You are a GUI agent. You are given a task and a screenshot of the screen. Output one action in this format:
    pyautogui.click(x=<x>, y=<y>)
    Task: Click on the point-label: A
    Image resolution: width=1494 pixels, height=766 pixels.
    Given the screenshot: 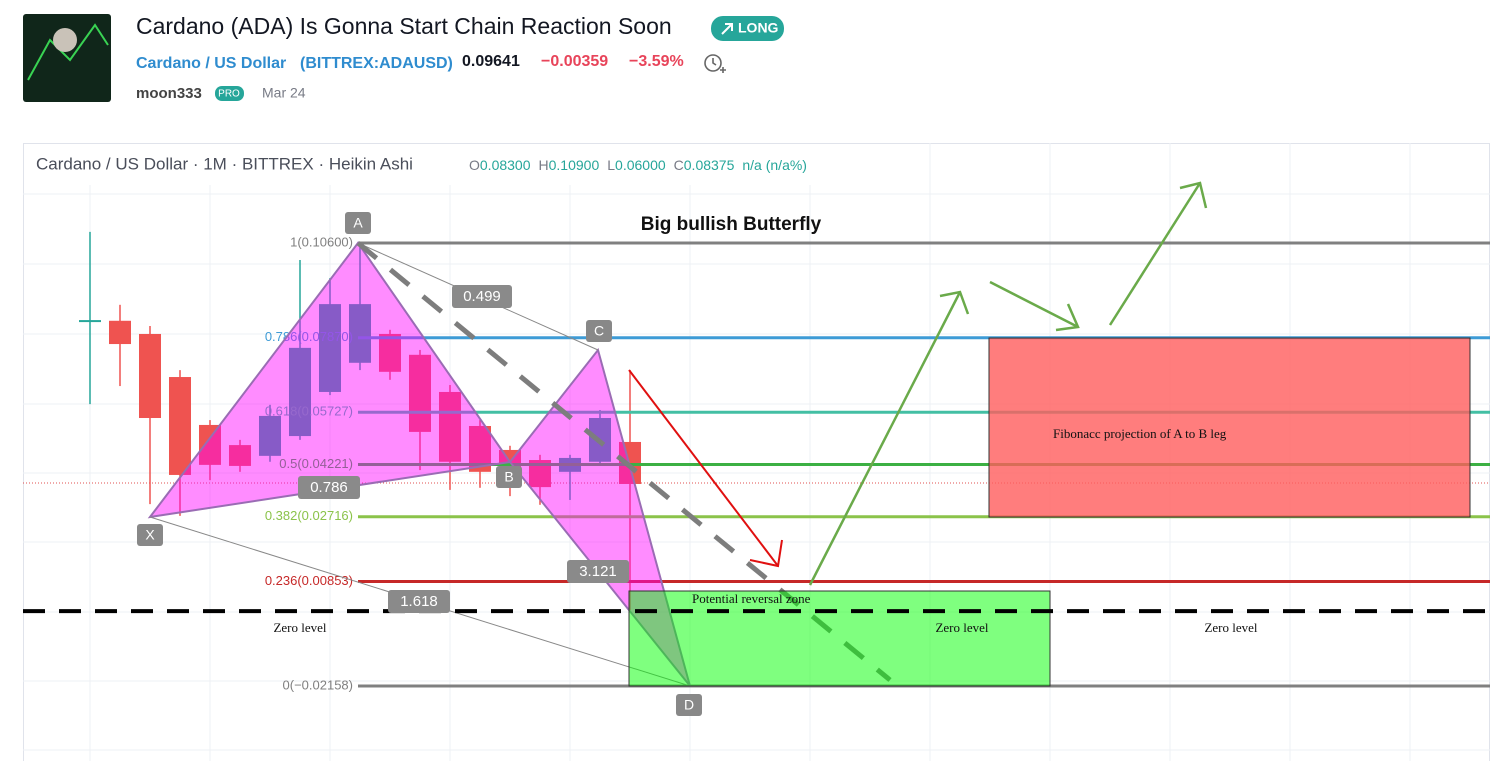 What is the action you would take?
    pyautogui.click(x=358, y=223)
    